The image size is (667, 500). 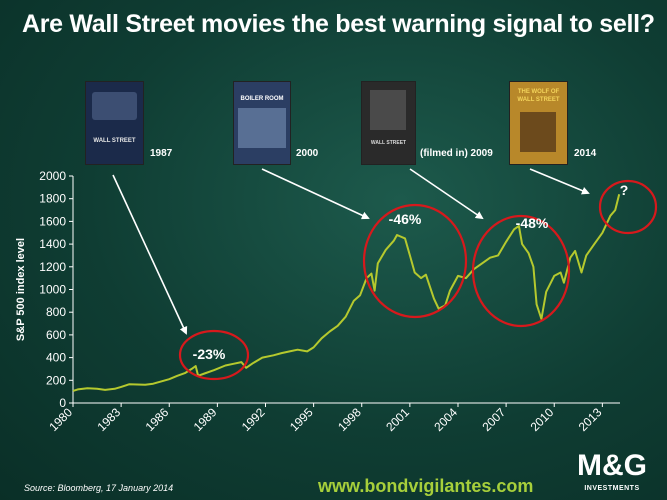 I want to click on crash-label-2008: -48%, so click(x=532, y=223).